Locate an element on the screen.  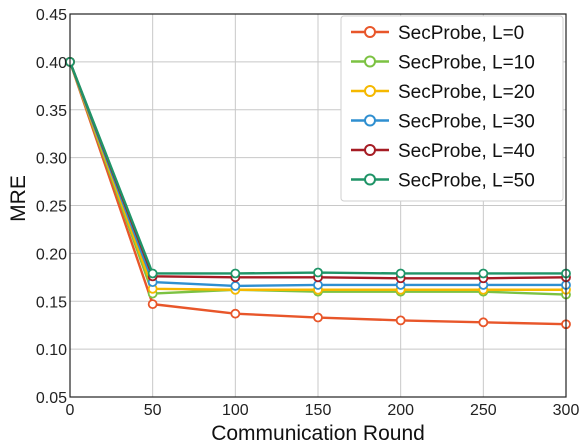
x-tick-label: 250 is located at coordinates (483, 410).